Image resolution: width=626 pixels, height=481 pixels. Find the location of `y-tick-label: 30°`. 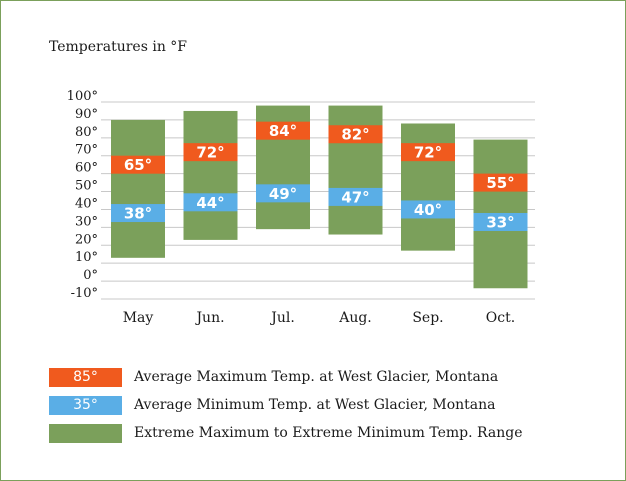

y-tick-label: 30° is located at coordinates (86, 221).